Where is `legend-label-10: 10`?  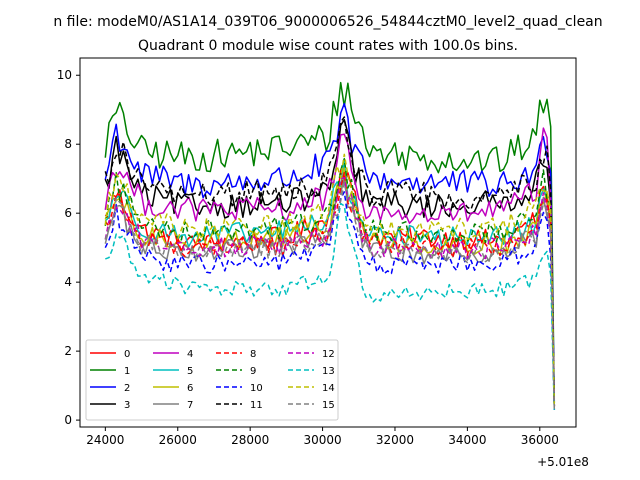
legend-label-10: 10 is located at coordinates (256, 388).